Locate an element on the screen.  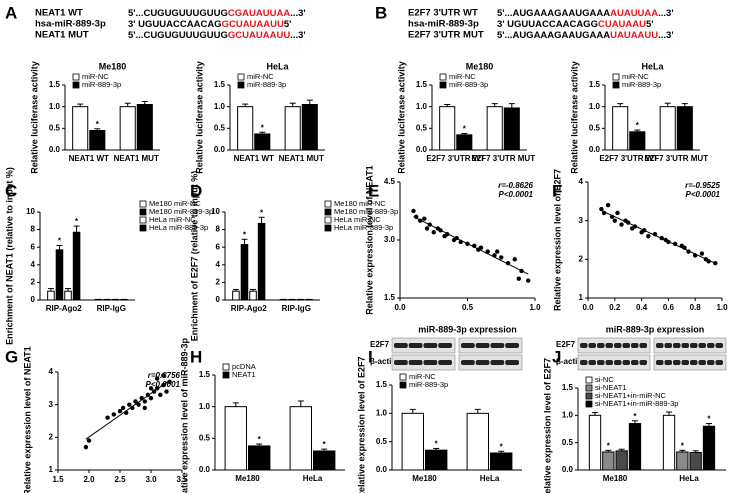
y-tick-label: 1.0 is located at coordinates (55, 106).